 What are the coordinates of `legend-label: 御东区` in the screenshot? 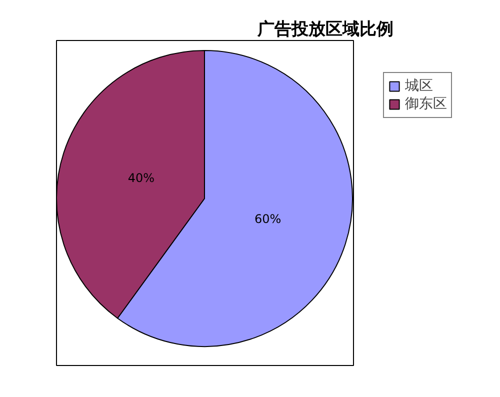 It's located at (426, 104).